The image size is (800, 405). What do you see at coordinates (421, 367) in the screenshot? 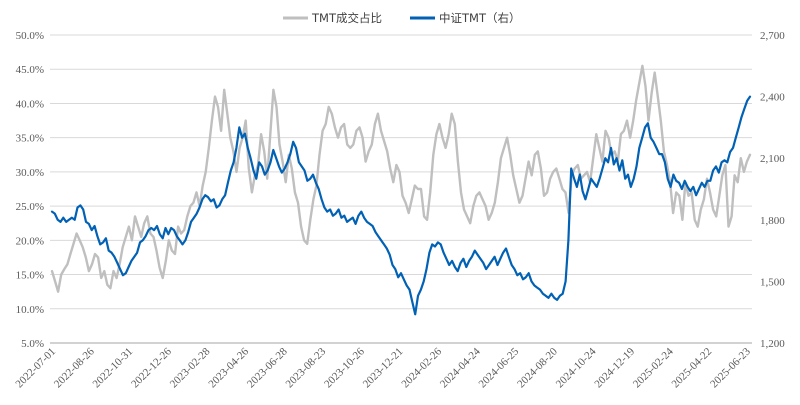
I see `x-tick-label: 2024-02-26` at bounding box center [421, 367].